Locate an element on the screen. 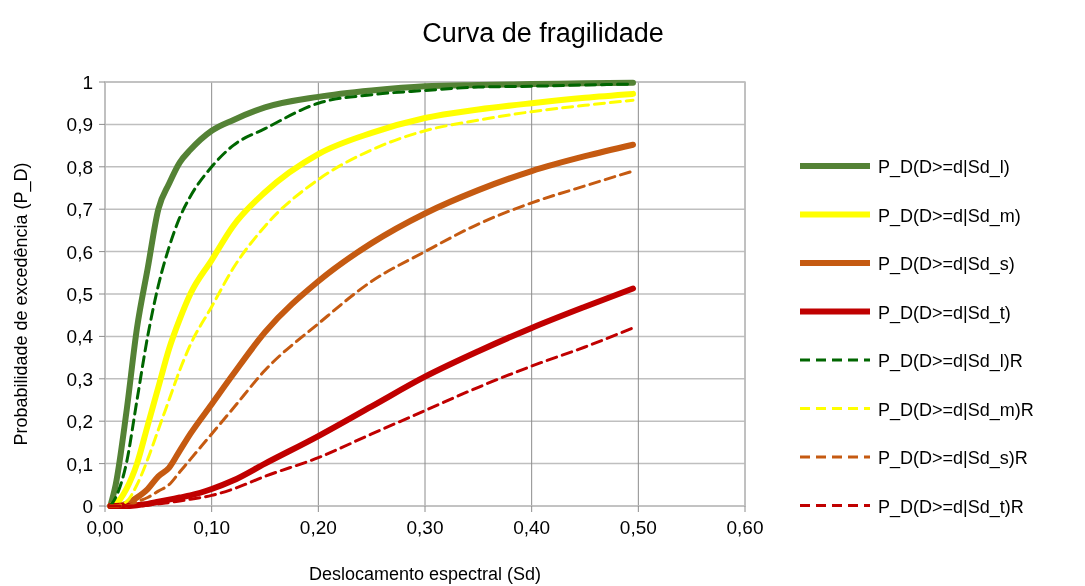  y-tick-label: 0,1 is located at coordinates (79, 464).